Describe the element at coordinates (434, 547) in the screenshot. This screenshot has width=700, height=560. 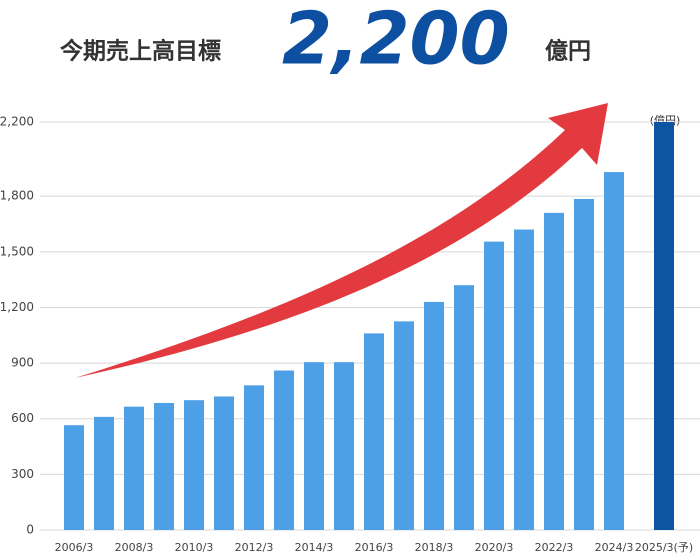
I see `x-tick-label: 2018/3` at that location.